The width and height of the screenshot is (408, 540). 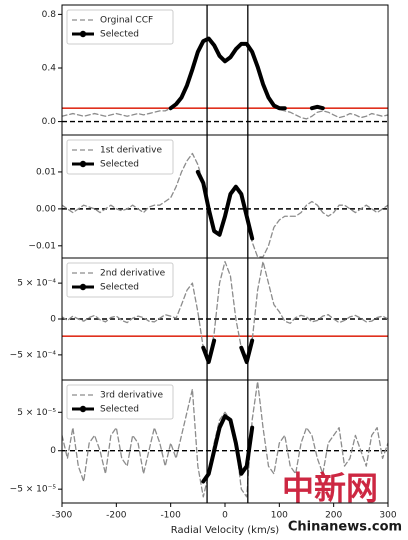 I want to click on y-tick-label: 0.0, so click(x=49, y=122).